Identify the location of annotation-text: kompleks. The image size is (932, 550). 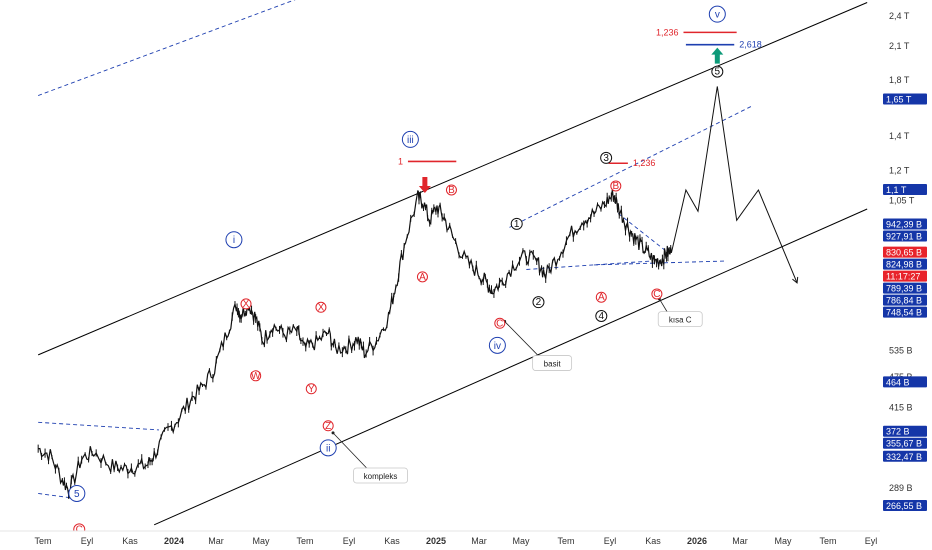
(381, 476).